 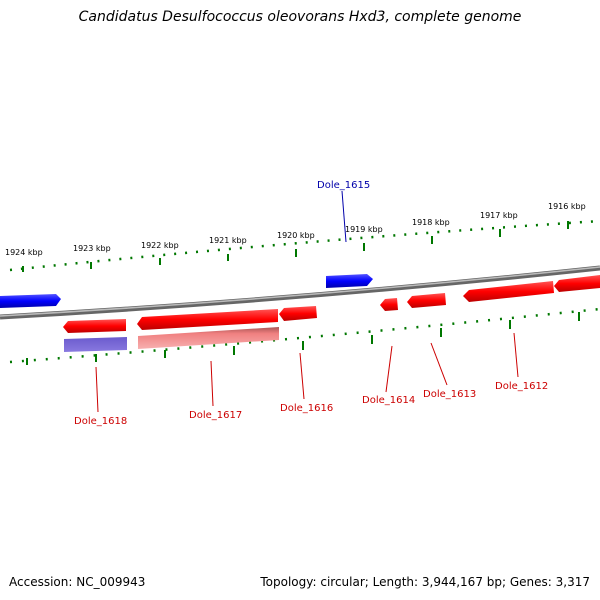 What do you see at coordinates (449, 394) in the screenshot?
I see `gene-label-dole-1613: Dole_1613` at bounding box center [449, 394].